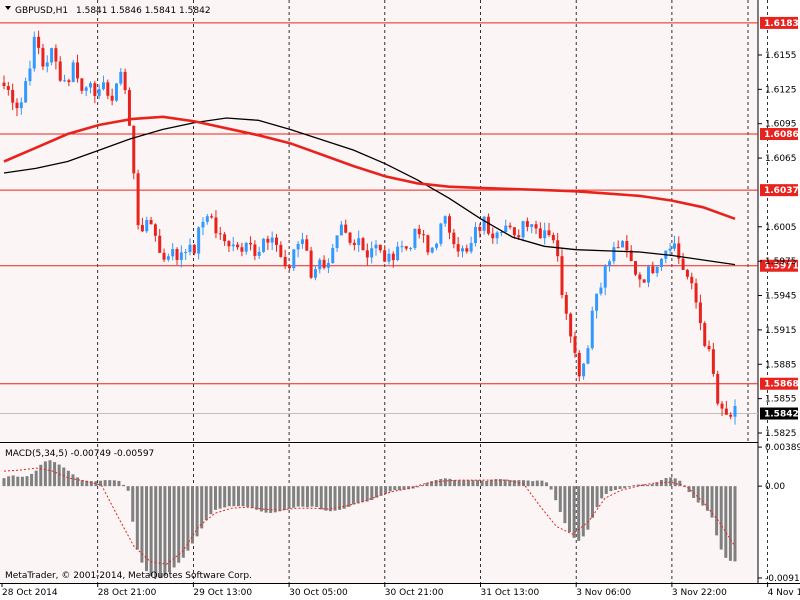 This screenshot has width=800, height=600. What do you see at coordinates (781, 56) in the screenshot?
I see `y-tick-label-0: 1.6155` at bounding box center [781, 56].